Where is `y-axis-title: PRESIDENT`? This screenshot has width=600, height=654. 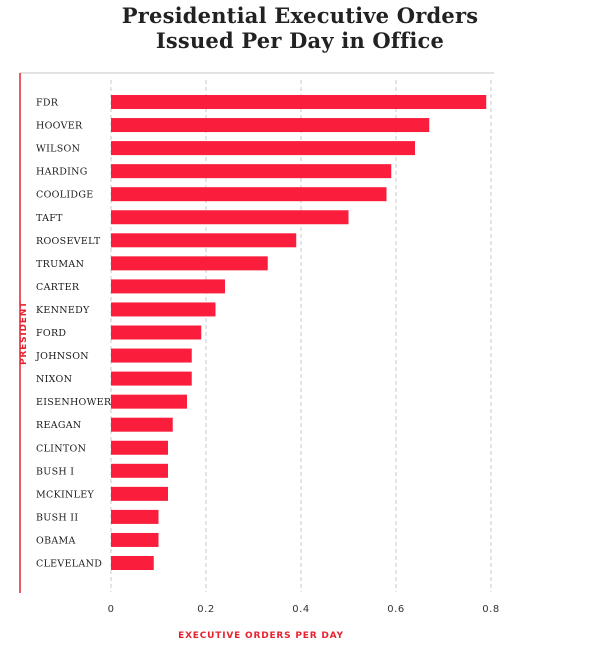
y-axis-title: PRESIDENT is located at coordinates (24, 333).